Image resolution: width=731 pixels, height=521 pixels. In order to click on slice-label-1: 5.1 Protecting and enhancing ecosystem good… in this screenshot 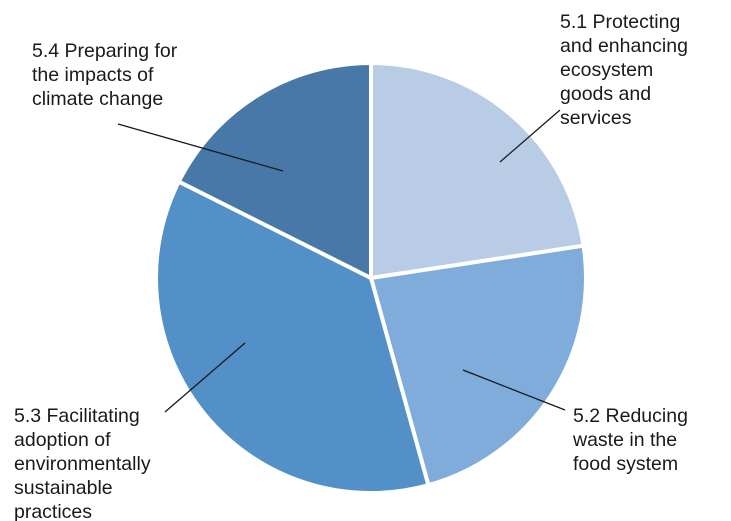, I will do `click(624, 70)`.